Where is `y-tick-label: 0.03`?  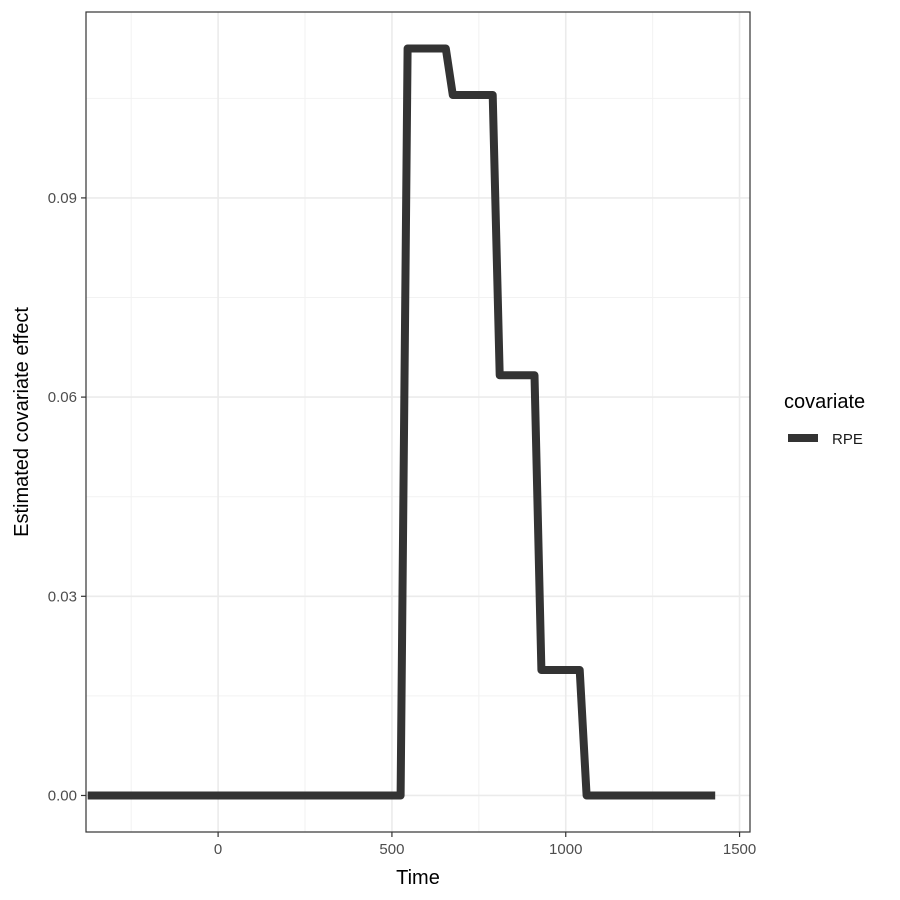 y-tick-label: 0.03 is located at coordinates (62, 596).